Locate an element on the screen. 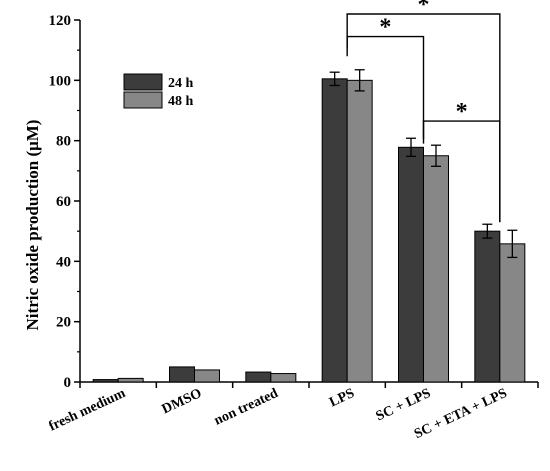 This screenshot has width=550, height=471. legend-label: 48 h is located at coordinates (181, 101).